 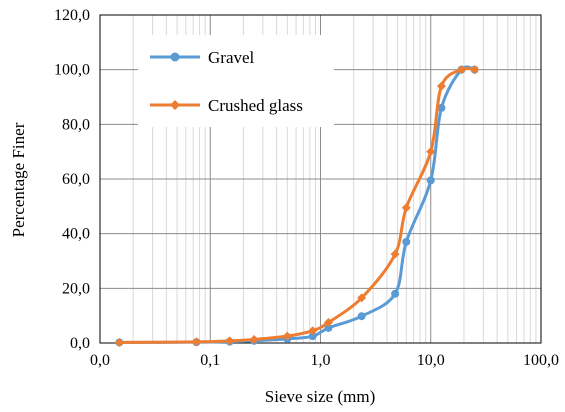 What do you see at coordinates (175, 57) in the screenshot?
I see `legend-marker-gravel` at bounding box center [175, 57].